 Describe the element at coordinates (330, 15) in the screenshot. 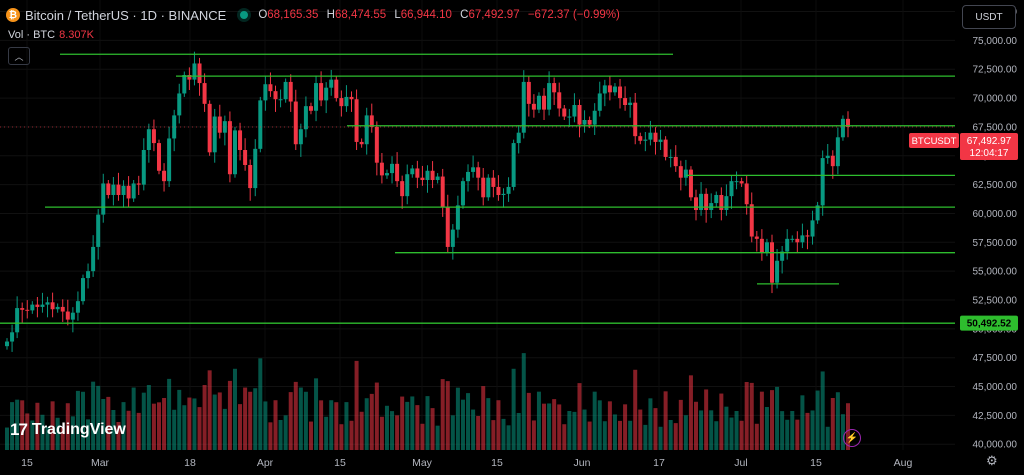

I see `high-label: H` at that location.